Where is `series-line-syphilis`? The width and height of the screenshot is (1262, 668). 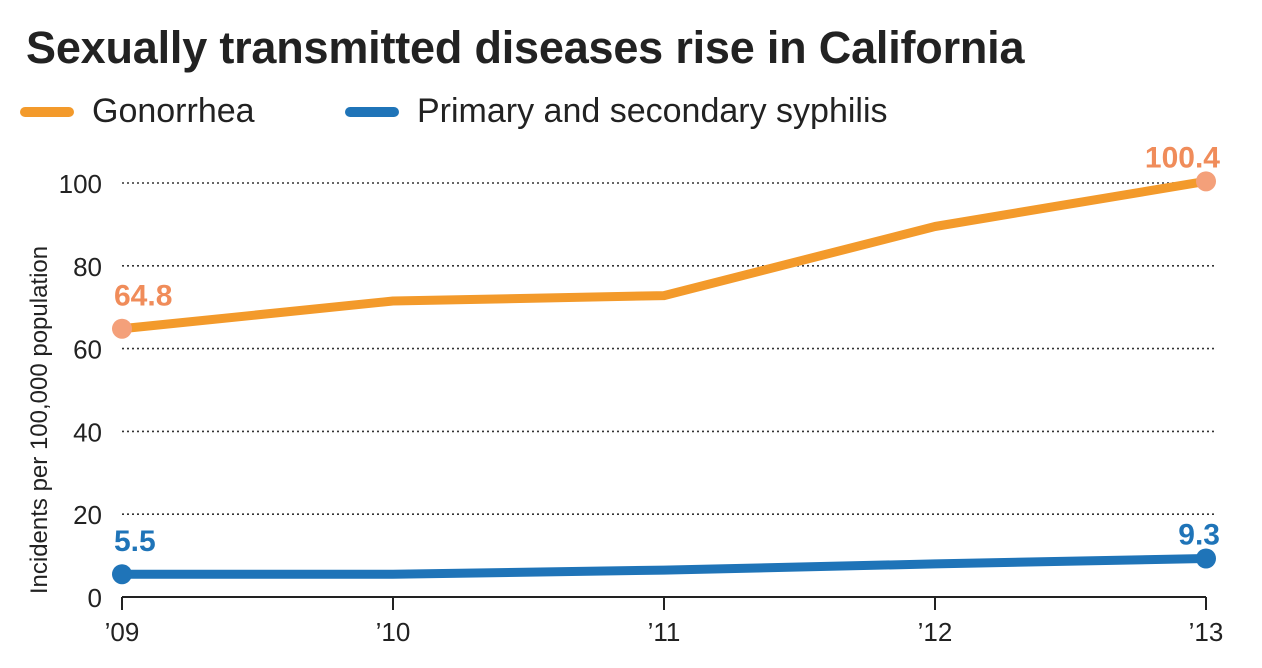 series-line-syphilis is located at coordinates (664, 566).